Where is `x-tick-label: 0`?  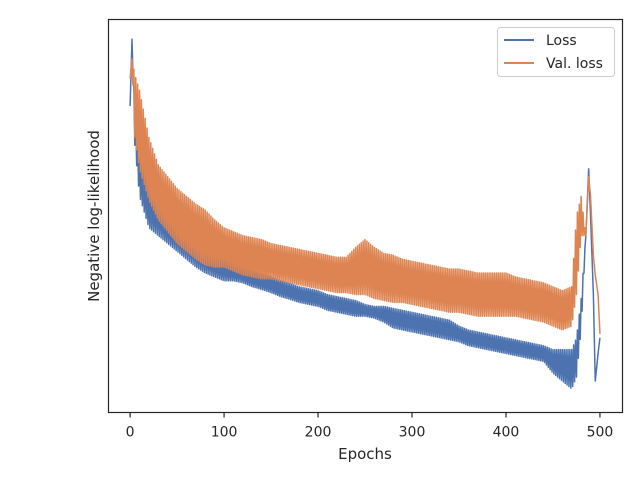 x-tick-label: 0 is located at coordinates (130, 433).